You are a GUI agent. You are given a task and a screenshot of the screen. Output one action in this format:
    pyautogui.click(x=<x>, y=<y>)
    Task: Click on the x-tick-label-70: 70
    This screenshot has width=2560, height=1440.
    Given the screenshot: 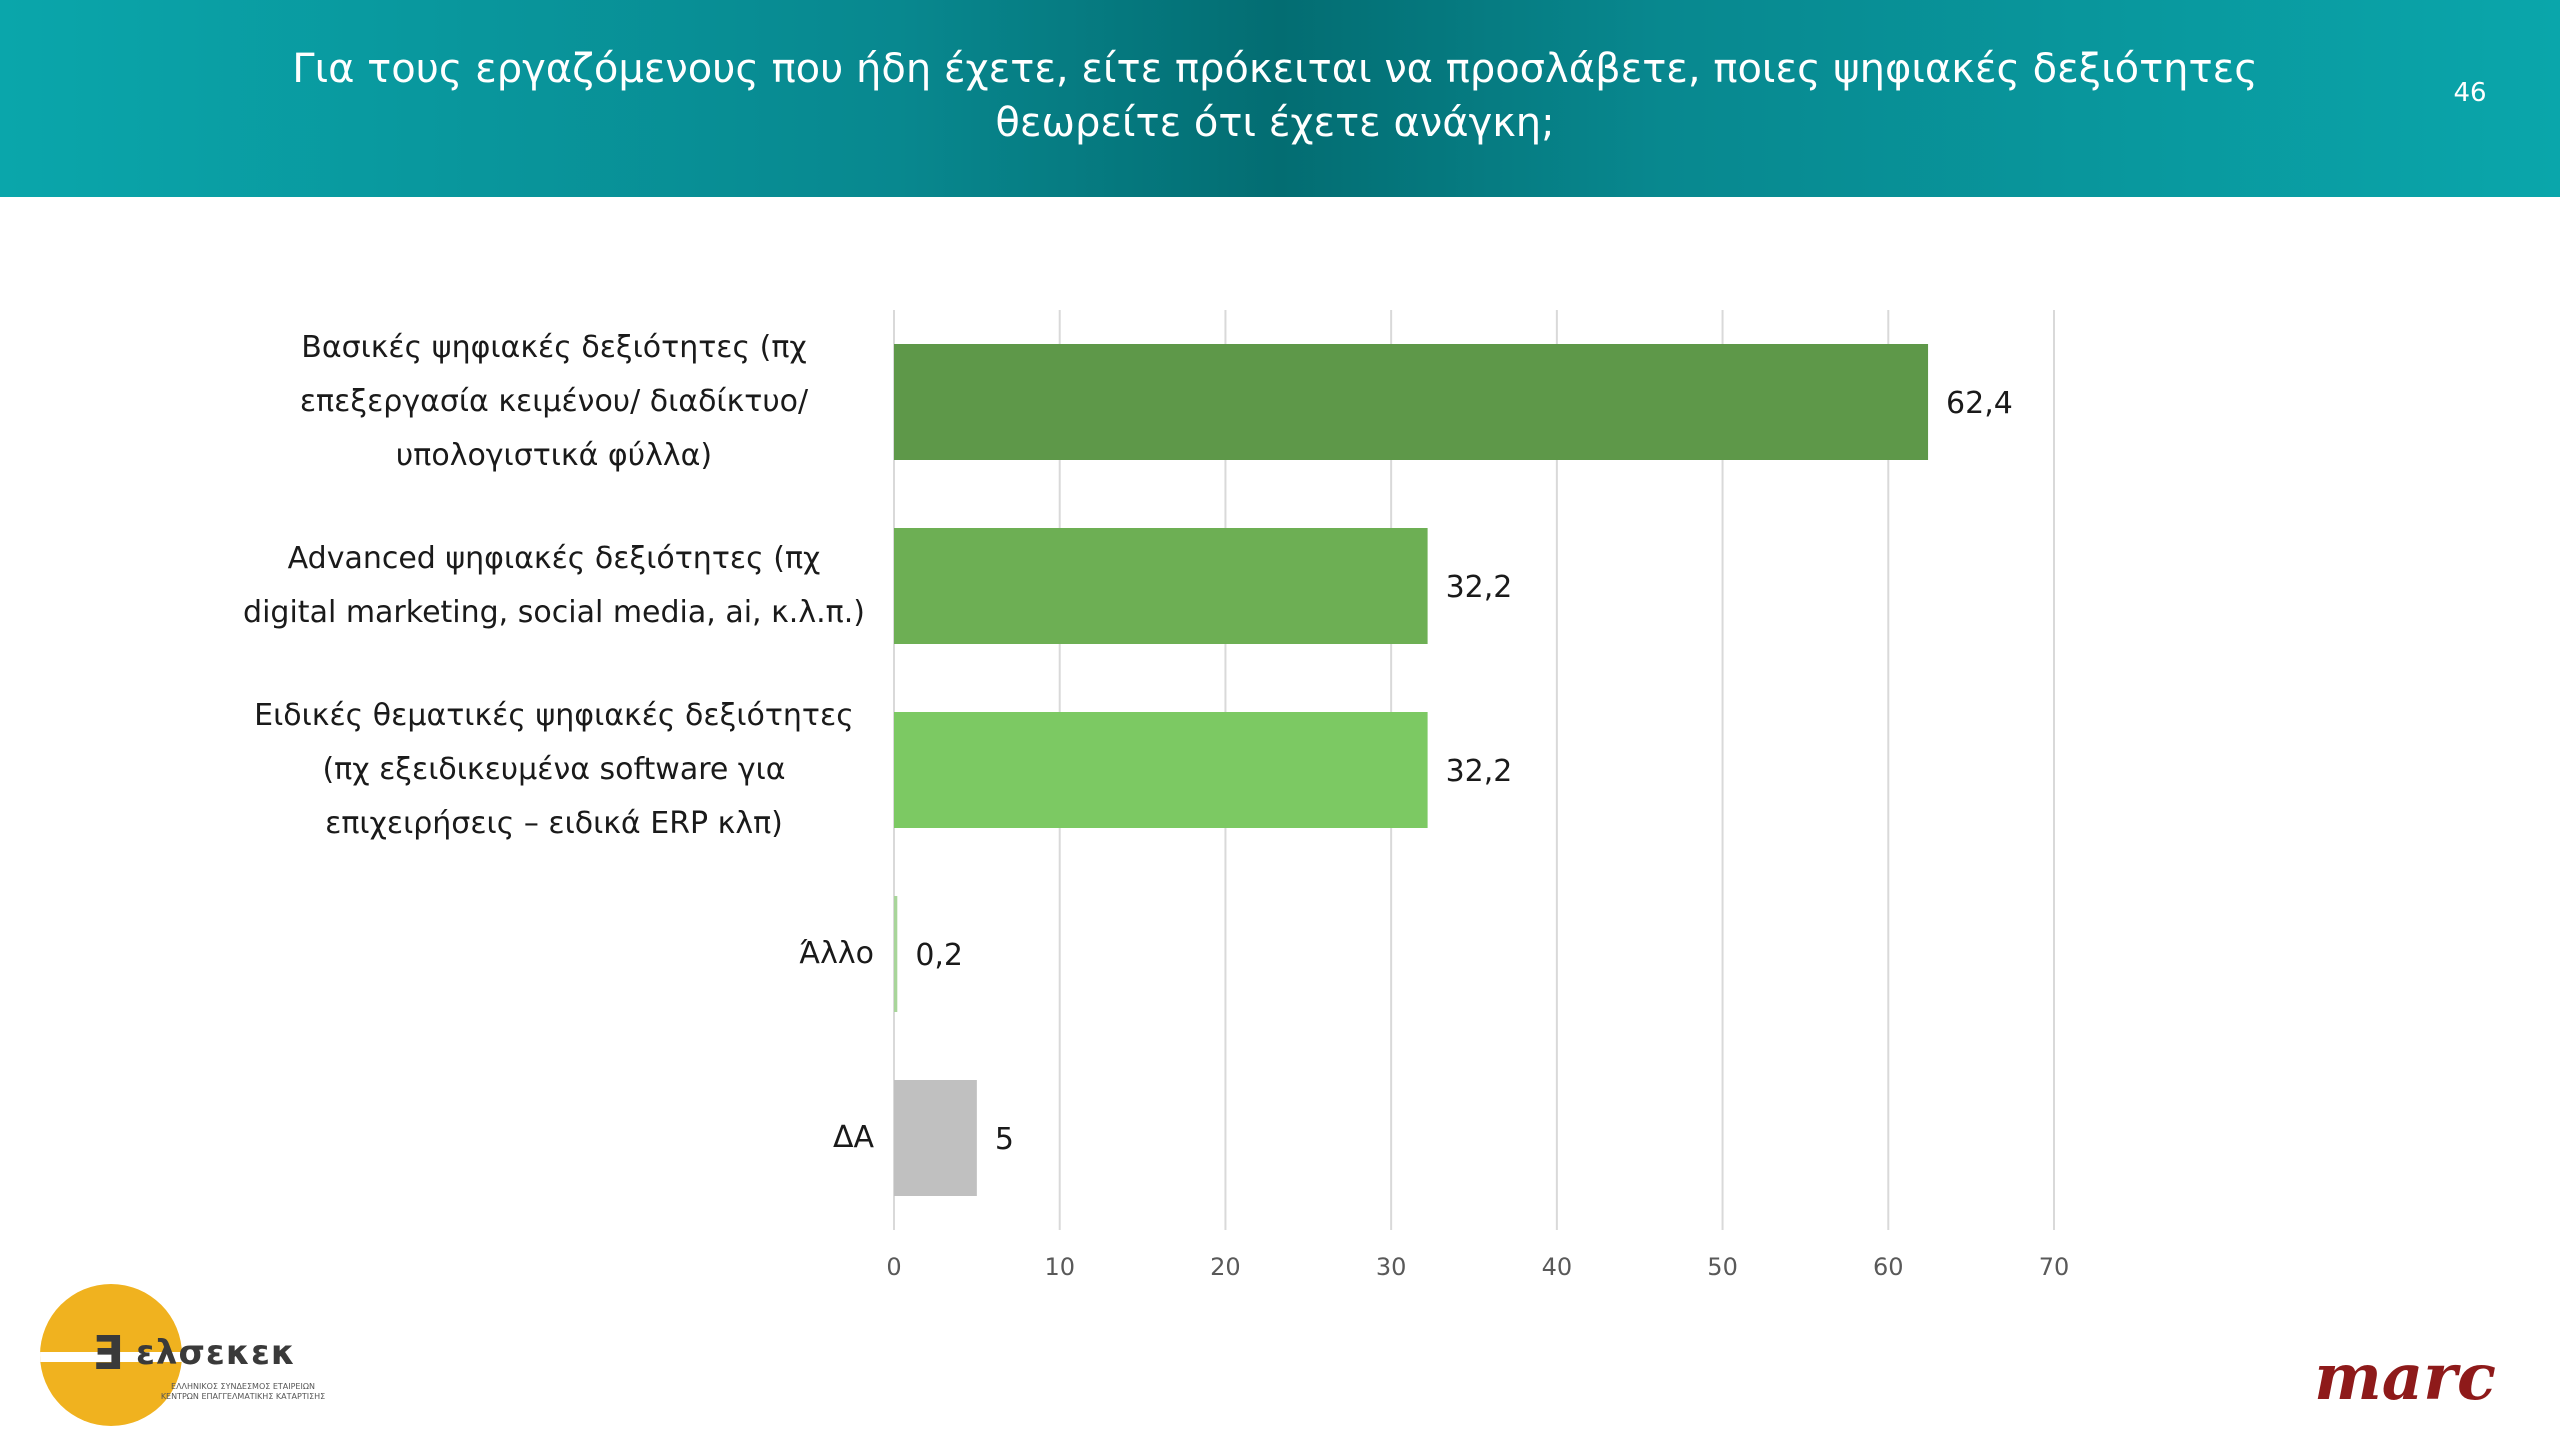 What is the action you would take?
    pyautogui.click(x=2054, y=1267)
    